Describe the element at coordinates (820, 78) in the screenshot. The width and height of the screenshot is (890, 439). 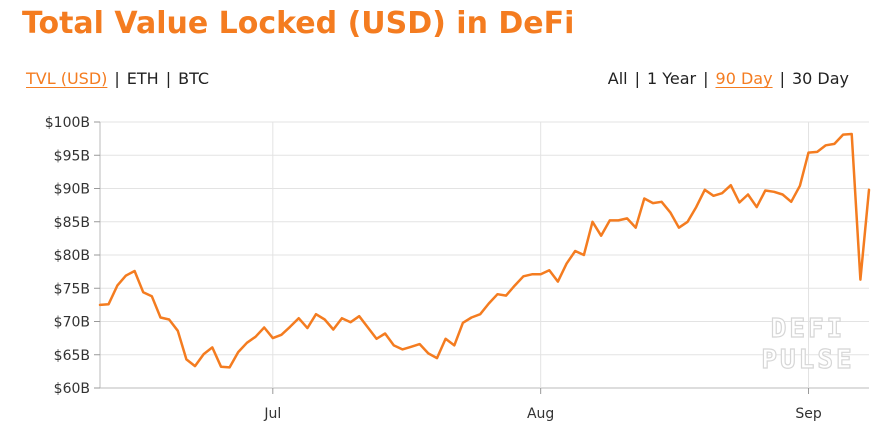
I see `range-tab-30-day: 30 Day` at that location.